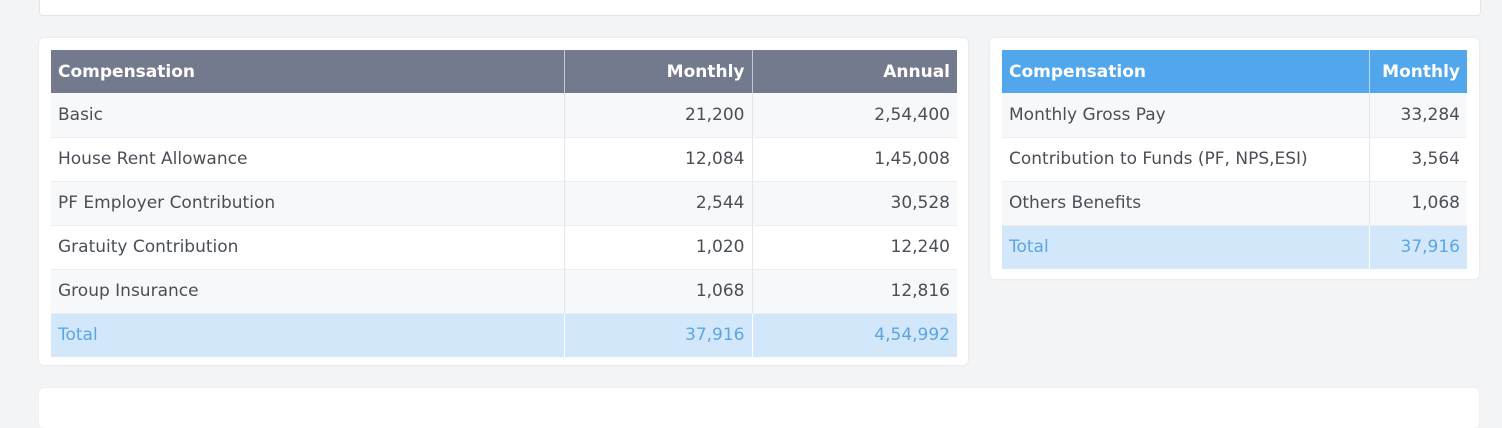  What do you see at coordinates (308, 203) in the screenshot?
I see `row-label: PF Employer Contribution` at bounding box center [308, 203].